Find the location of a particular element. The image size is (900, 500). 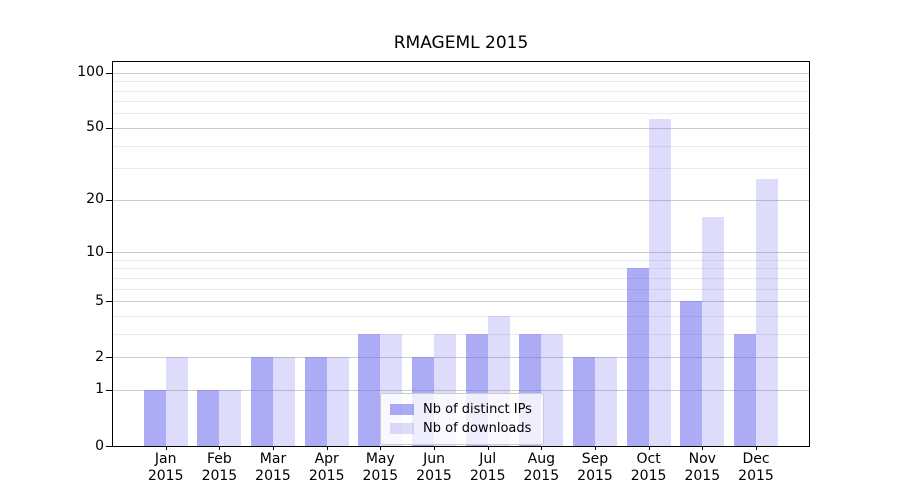

y-tick-label-2: 2 is located at coordinates (99, 356).